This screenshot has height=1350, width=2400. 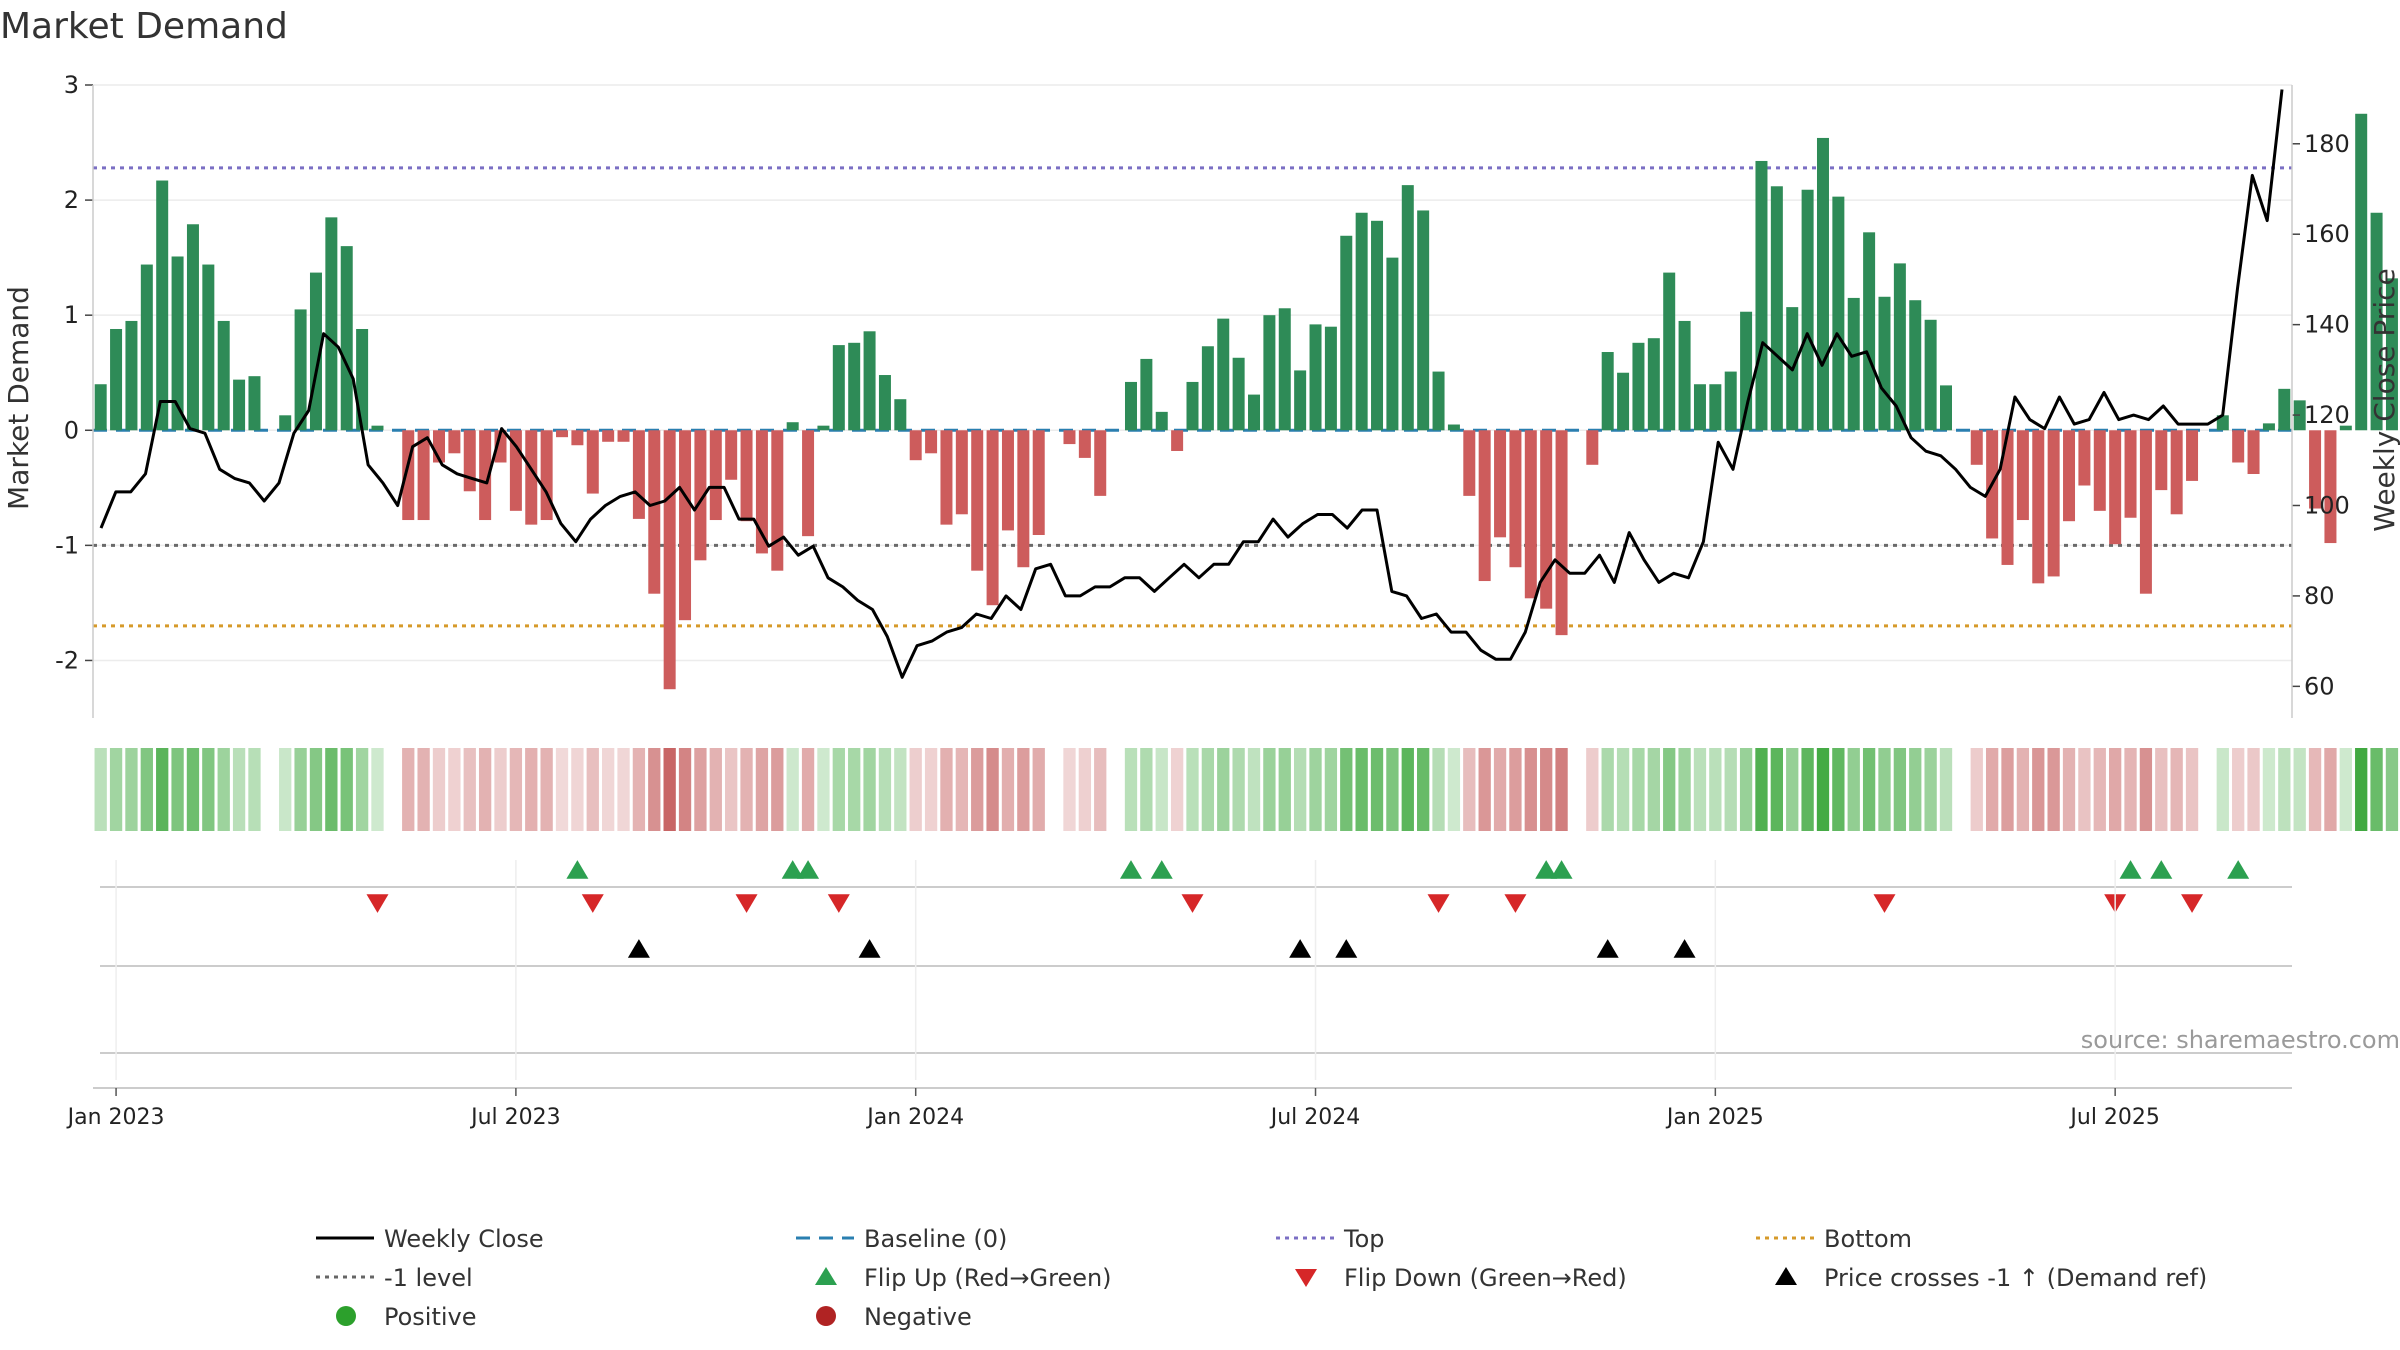 What do you see at coordinates (826, 1316) in the screenshot?
I see `legend-swatch-circle` at bounding box center [826, 1316].